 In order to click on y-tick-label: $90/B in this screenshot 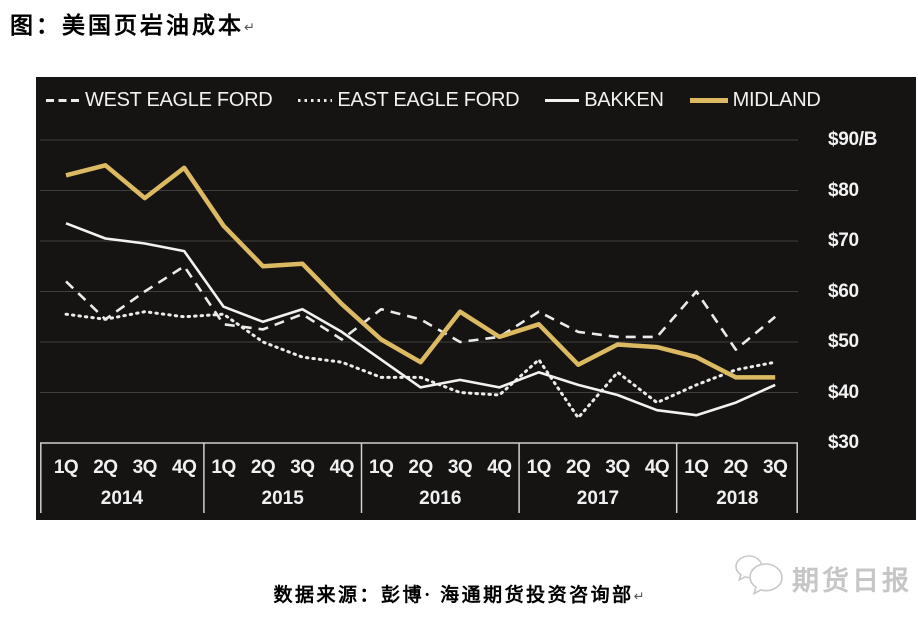, I will do `click(853, 139)`.